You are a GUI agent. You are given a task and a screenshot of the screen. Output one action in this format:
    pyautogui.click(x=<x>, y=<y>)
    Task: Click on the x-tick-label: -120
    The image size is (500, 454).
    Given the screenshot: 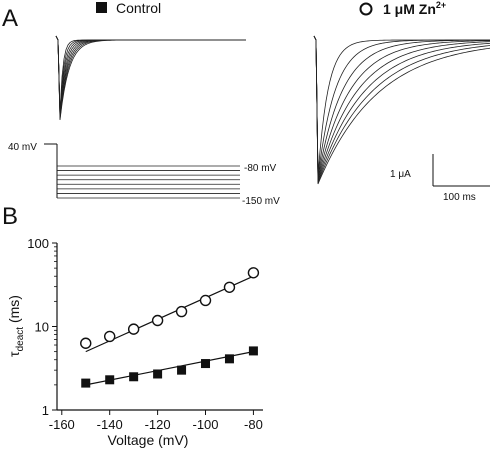 What is the action you would take?
    pyautogui.click(x=158, y=424)
    